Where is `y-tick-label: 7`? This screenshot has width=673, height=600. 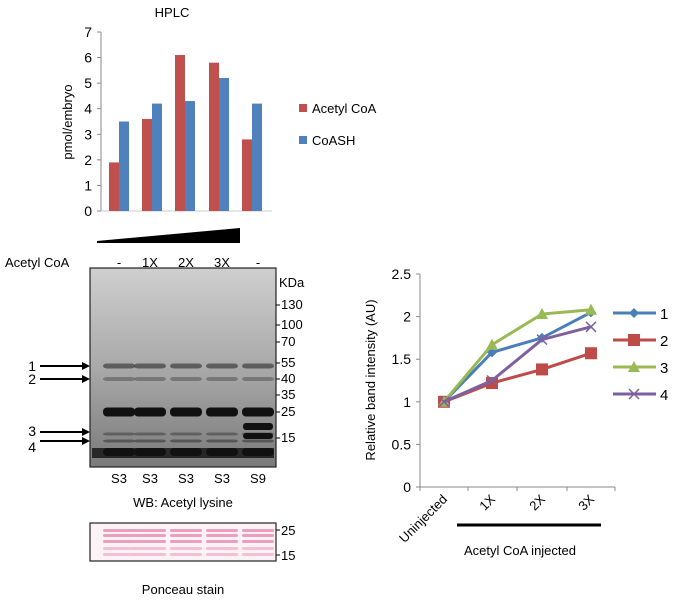
y-tick-label: 7 is located at coordinates (88, 32).